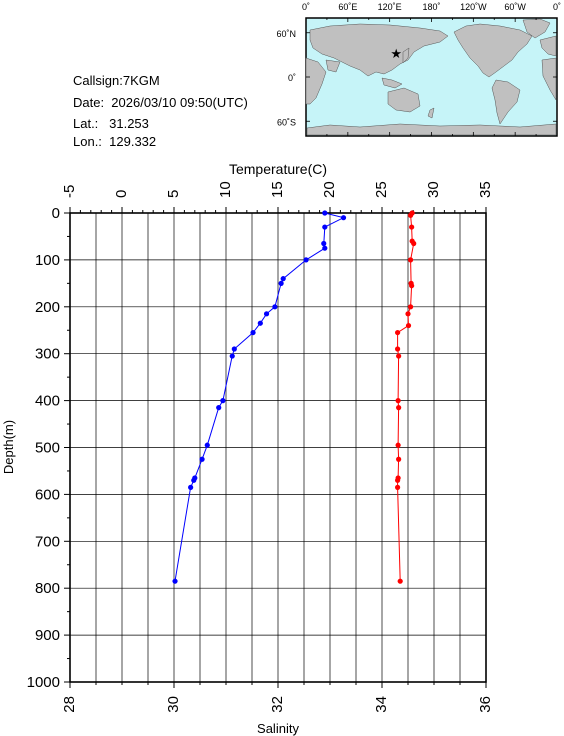 This screenshot has width=564, height=736. What do you see at coordinates (47, 494) in the screenshot?
I see `depth-tick-label: 600` at bounding box center [47, 494].